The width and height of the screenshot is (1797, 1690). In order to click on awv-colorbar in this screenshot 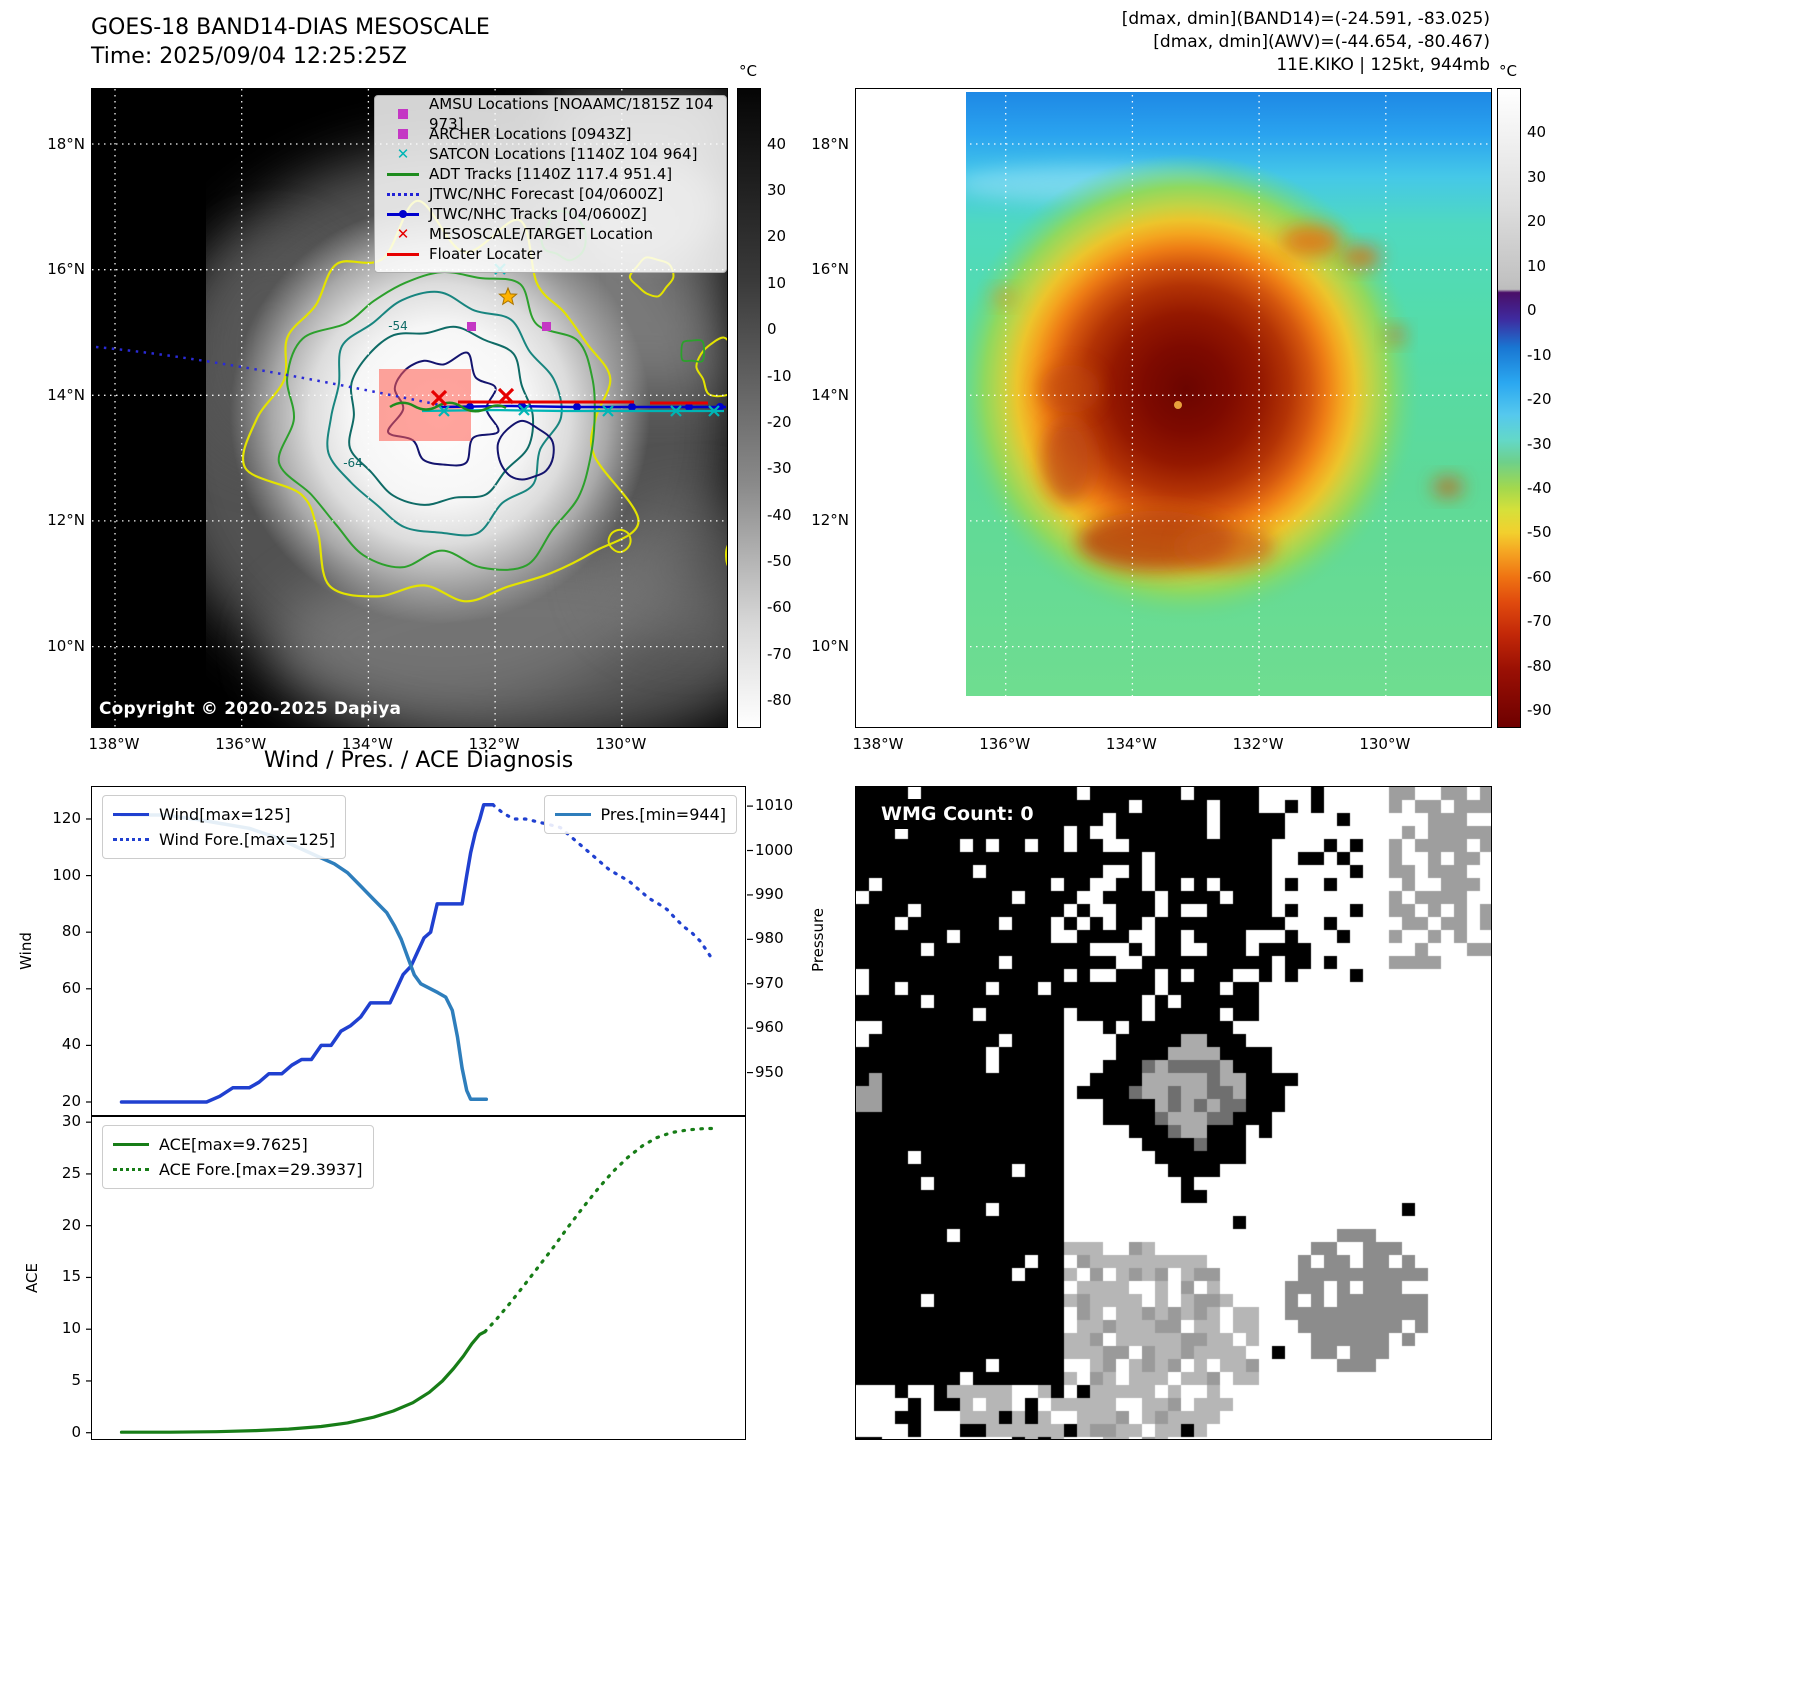, I will do `click(1509, 408)`.